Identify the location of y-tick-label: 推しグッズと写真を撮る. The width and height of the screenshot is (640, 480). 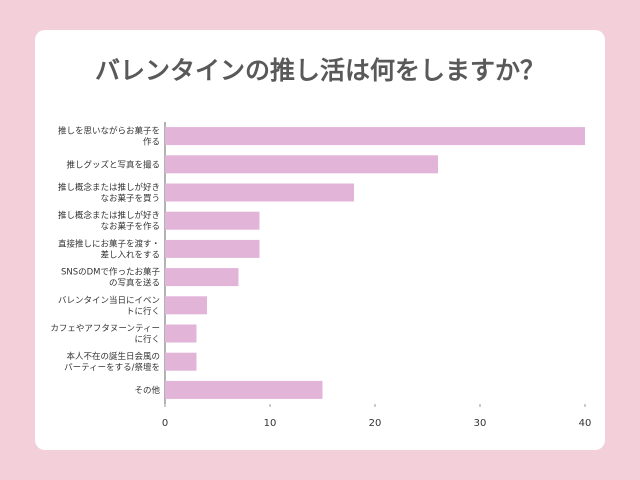
(113, 164).